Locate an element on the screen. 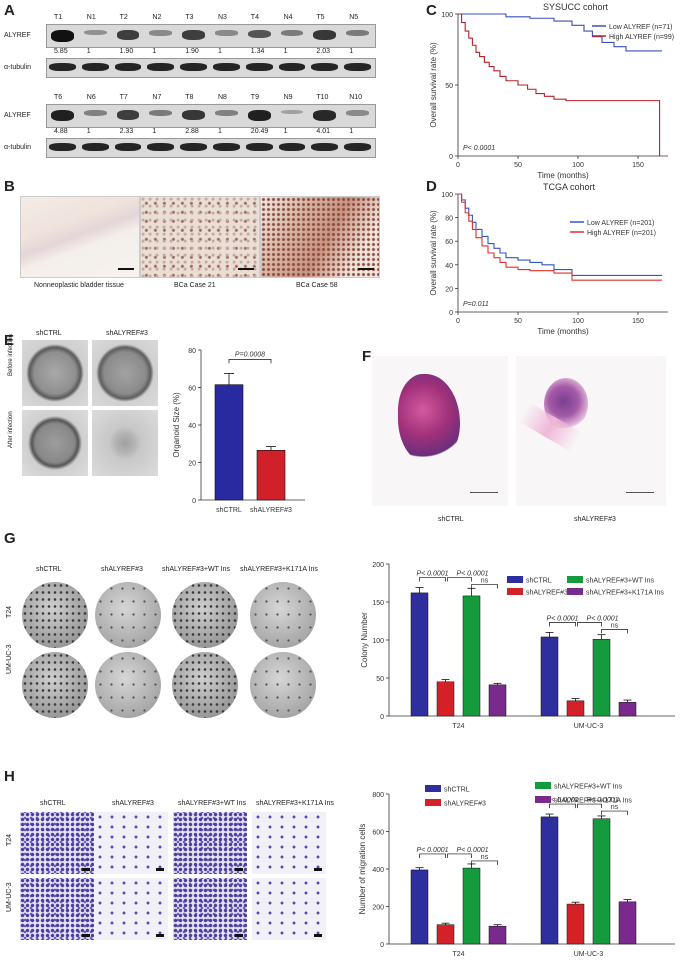 The width and height of the screenshot is (685, 966). ihc-caption-case58: BCa Case 58 is located at coordinates (317, 285).